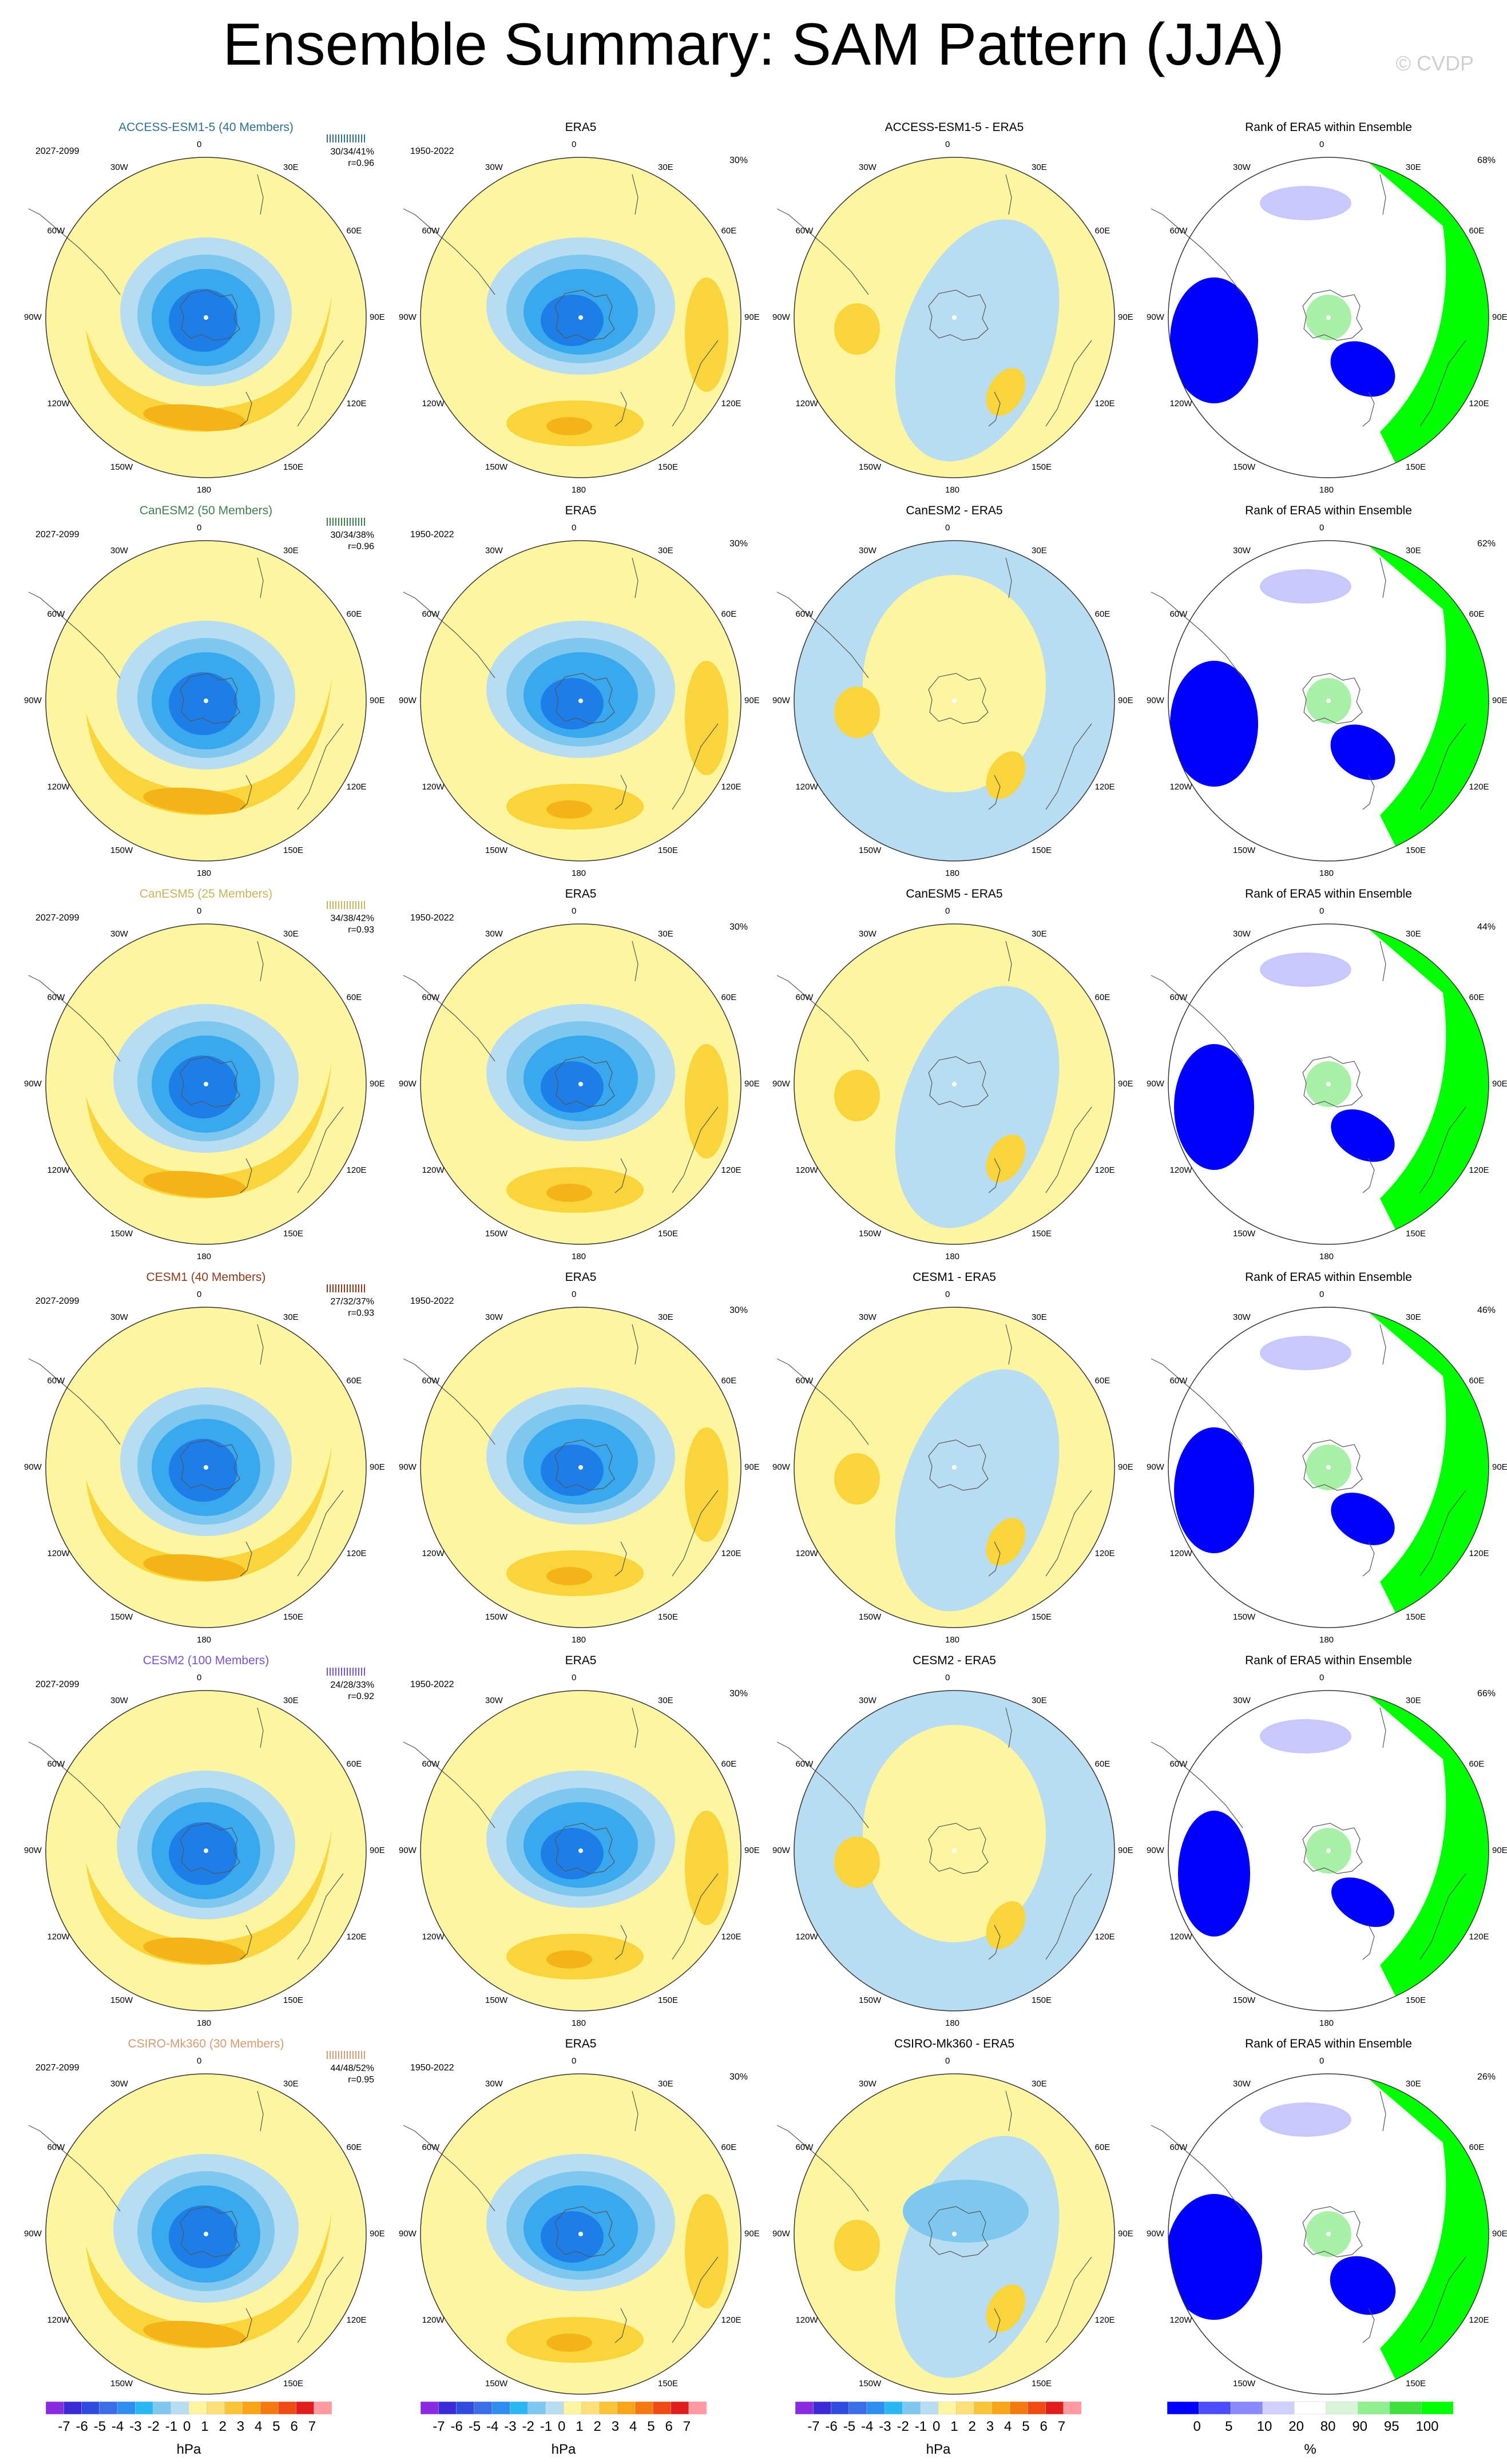  Describe the element at coordinates (352, 924) in the screenshot. I see `pattern-stats: 34/38/42% r=0.93` at that location.